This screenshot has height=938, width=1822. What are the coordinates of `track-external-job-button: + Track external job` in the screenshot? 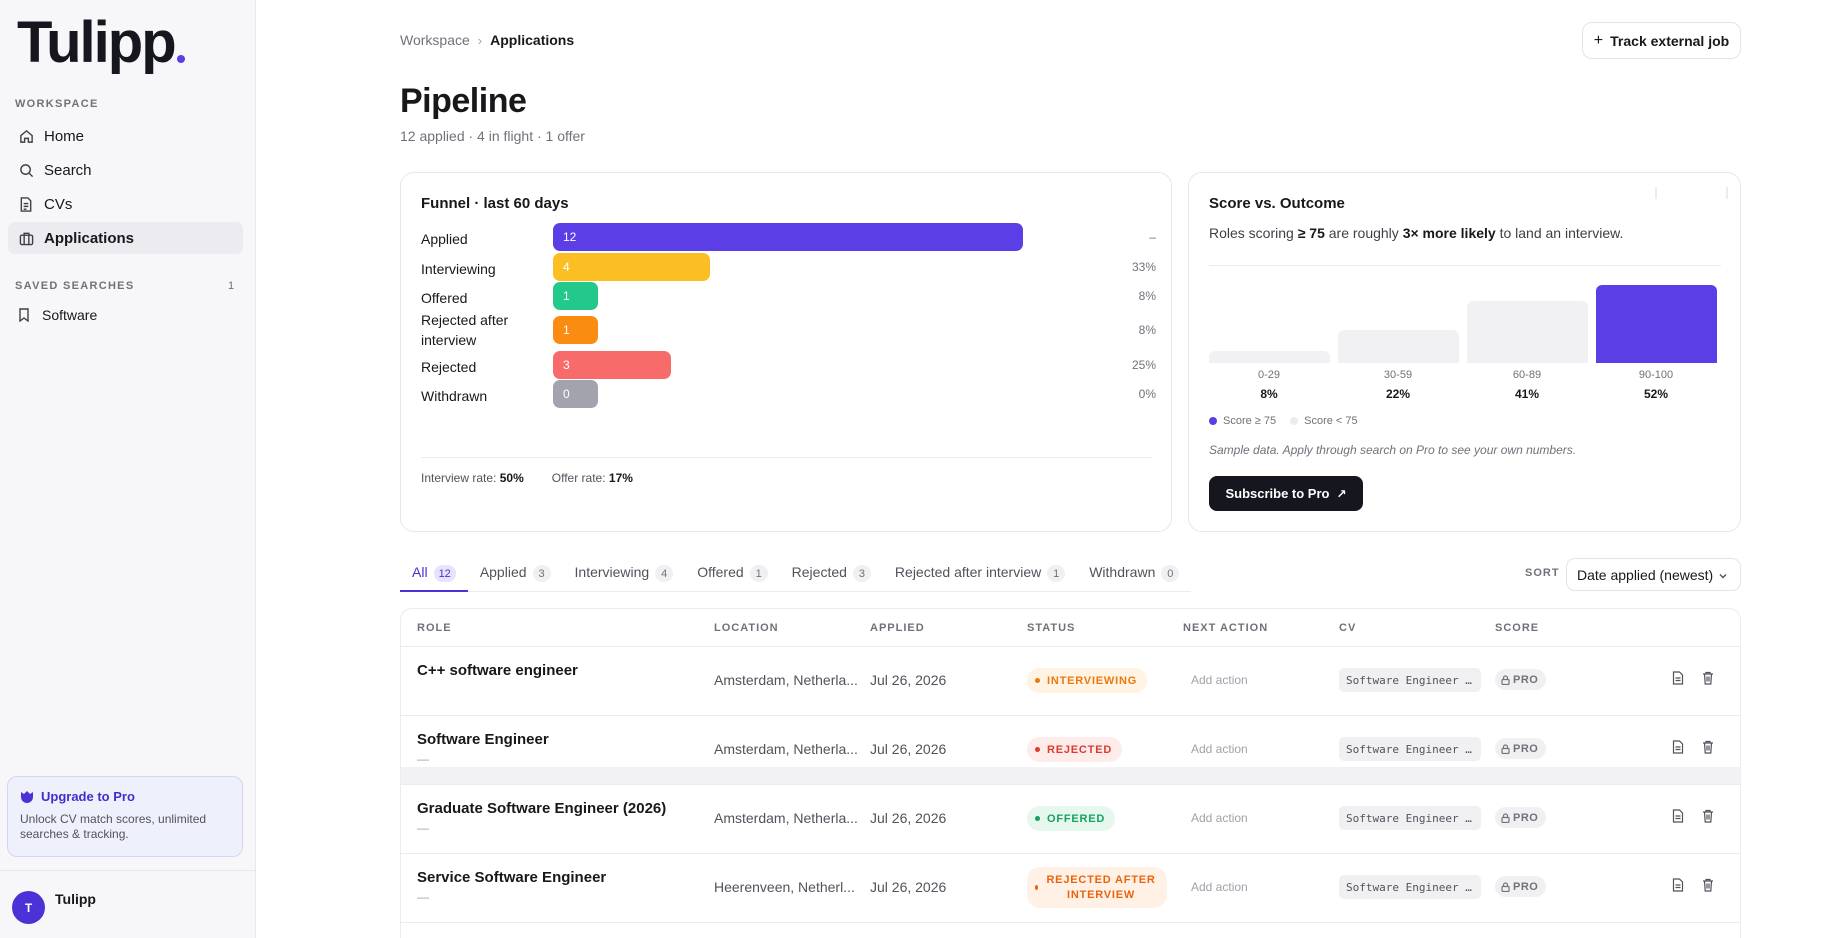 It's located at (1661, 40).